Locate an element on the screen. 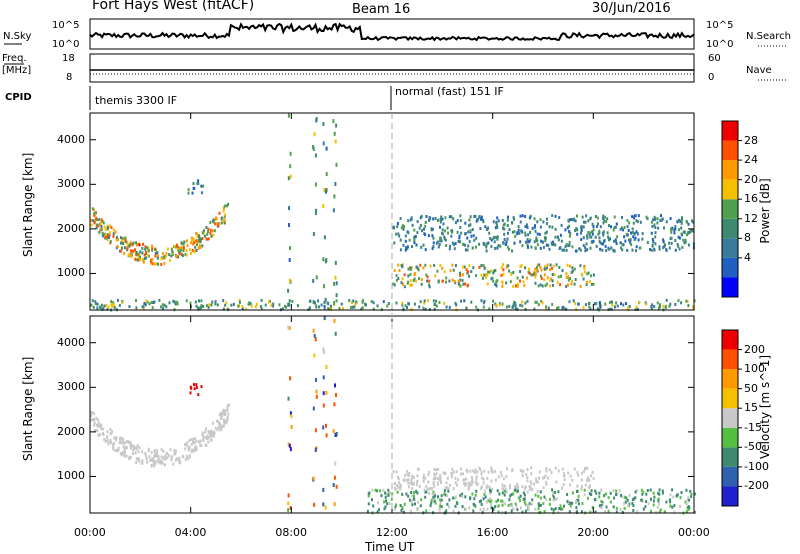 This screenshot has height=554, width=800. y-tick-label: 3000 is located at coordinates (71, 387).